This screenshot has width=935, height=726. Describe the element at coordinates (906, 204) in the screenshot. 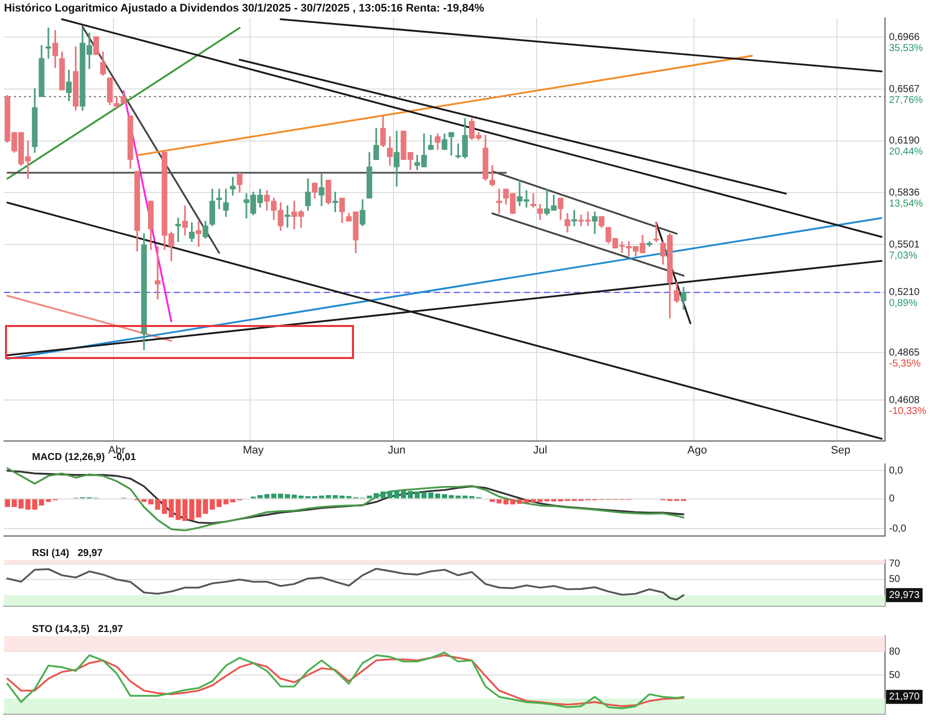

I see `text: 13,54%` at that location.